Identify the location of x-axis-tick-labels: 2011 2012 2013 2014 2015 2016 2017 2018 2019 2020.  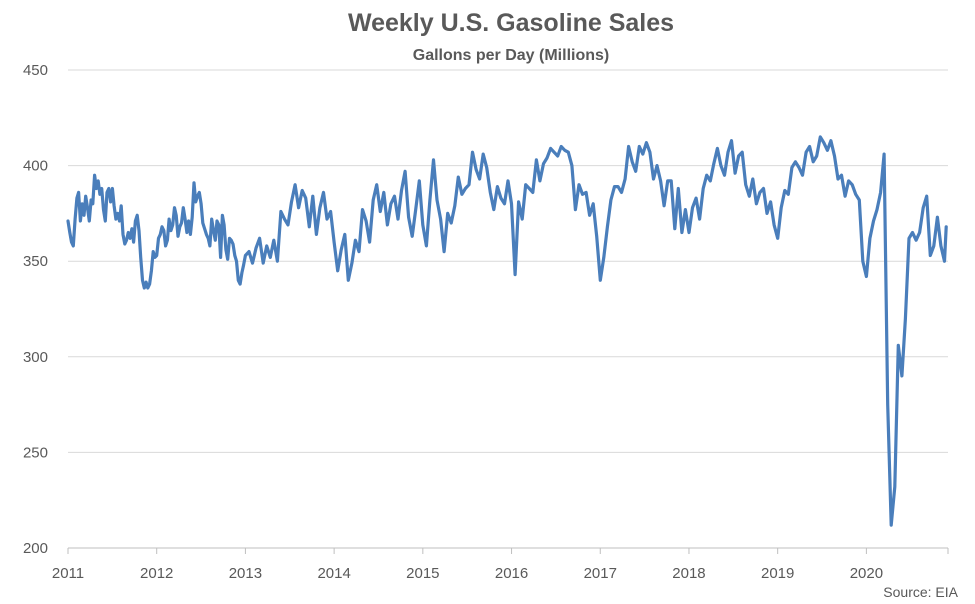
(500, 565).